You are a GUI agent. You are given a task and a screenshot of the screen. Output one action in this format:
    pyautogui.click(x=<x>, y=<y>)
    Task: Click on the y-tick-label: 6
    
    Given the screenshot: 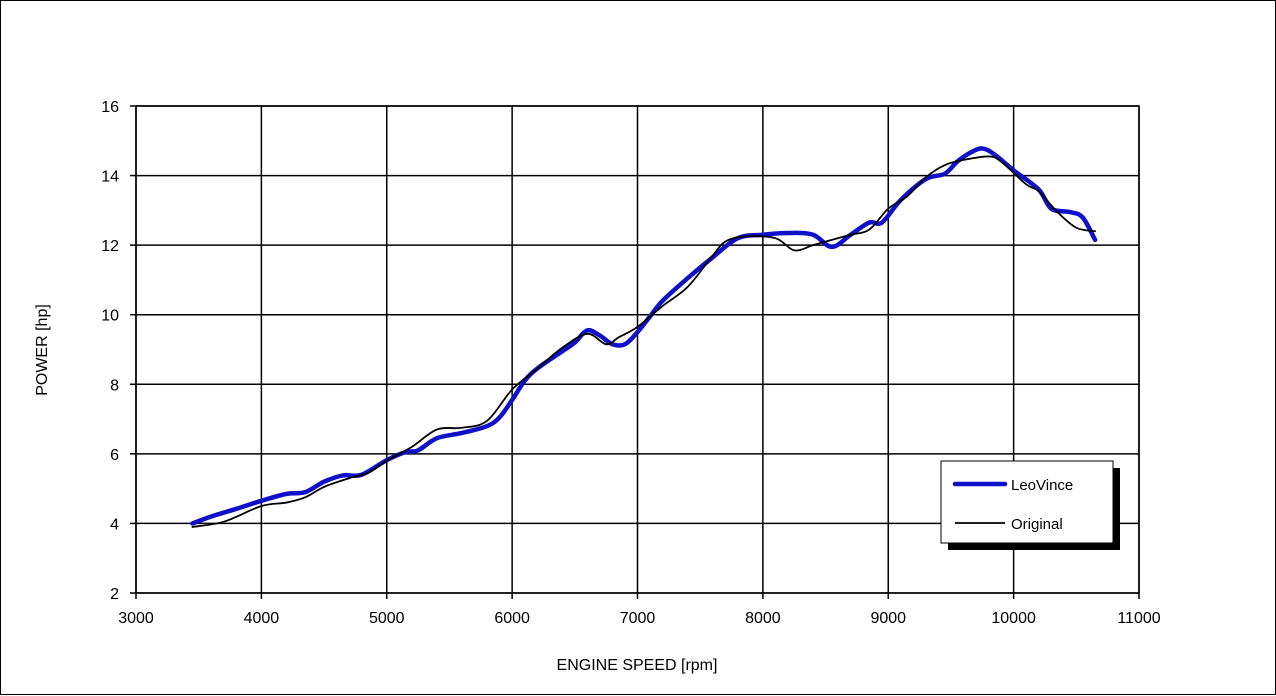 What is the action you would take?
    pyautogui.click(x=114, y=455)
    